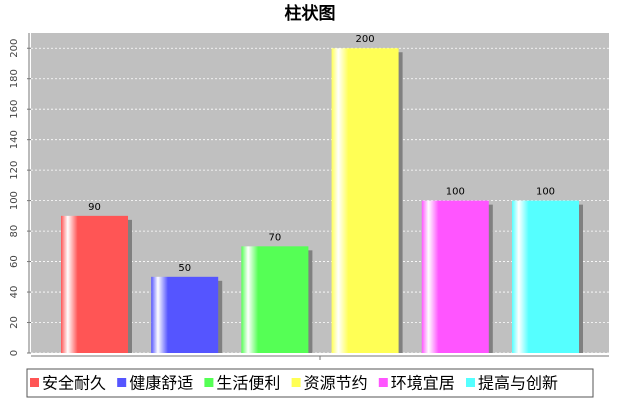 Image resolution: width=620 pixels, height=400 pixels. What do you see at coordinates (14, 231) in the screenshot?
I see `y-tick-label: 80` at bounding box center [14, 231].